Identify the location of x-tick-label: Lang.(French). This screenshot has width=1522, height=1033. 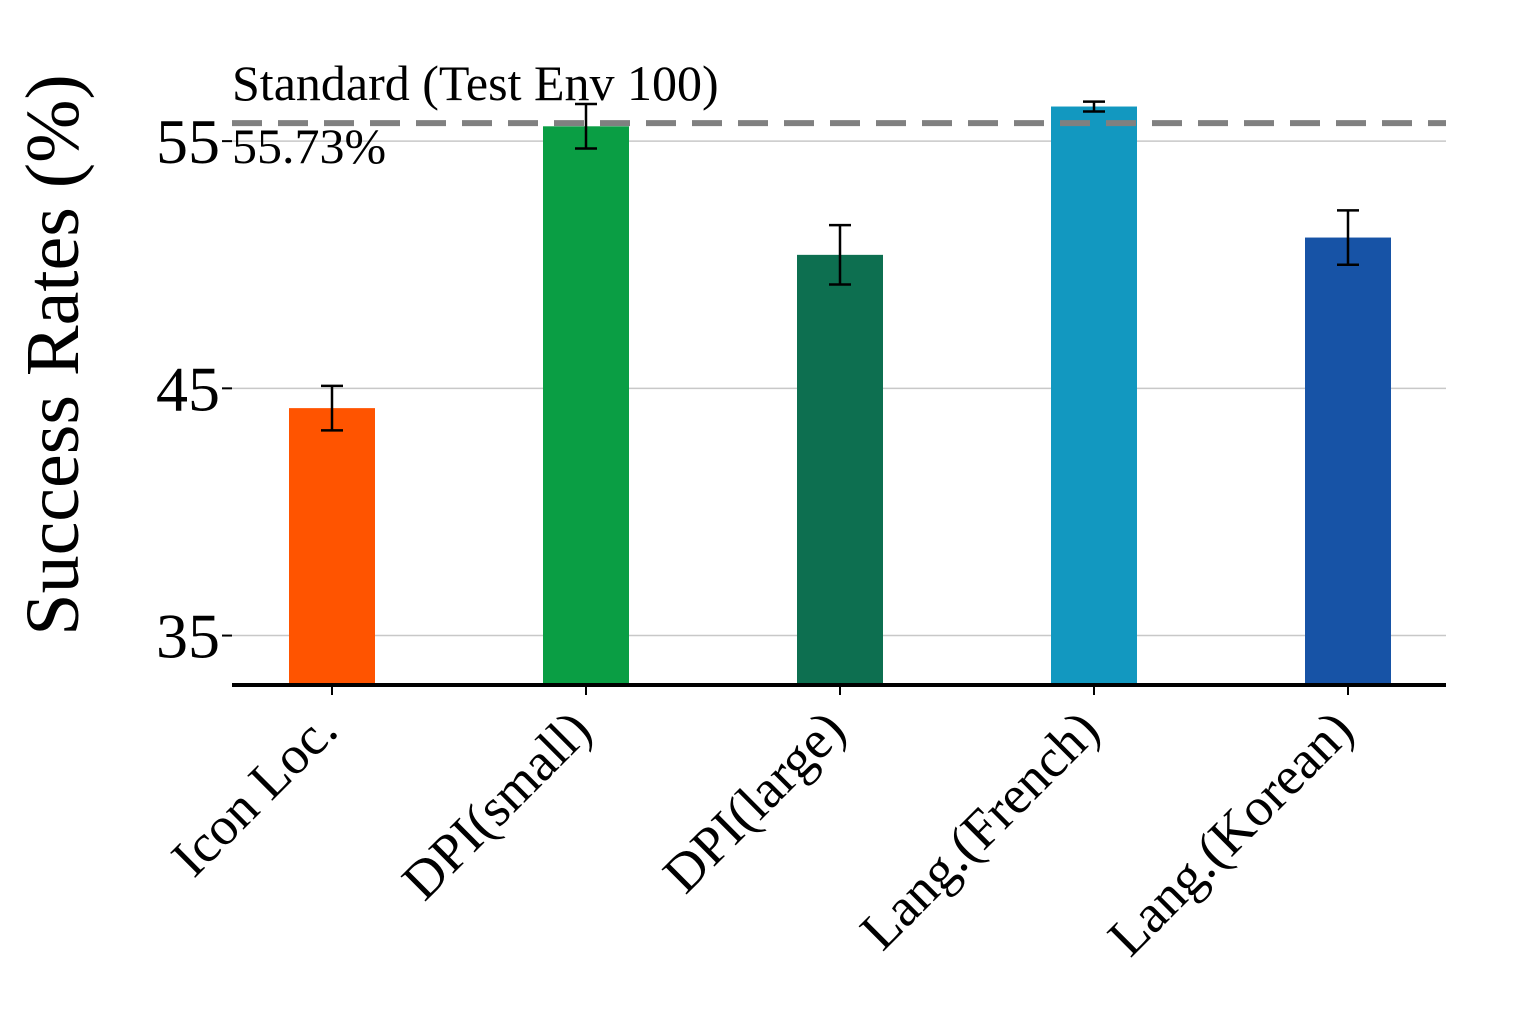
(980, 830).